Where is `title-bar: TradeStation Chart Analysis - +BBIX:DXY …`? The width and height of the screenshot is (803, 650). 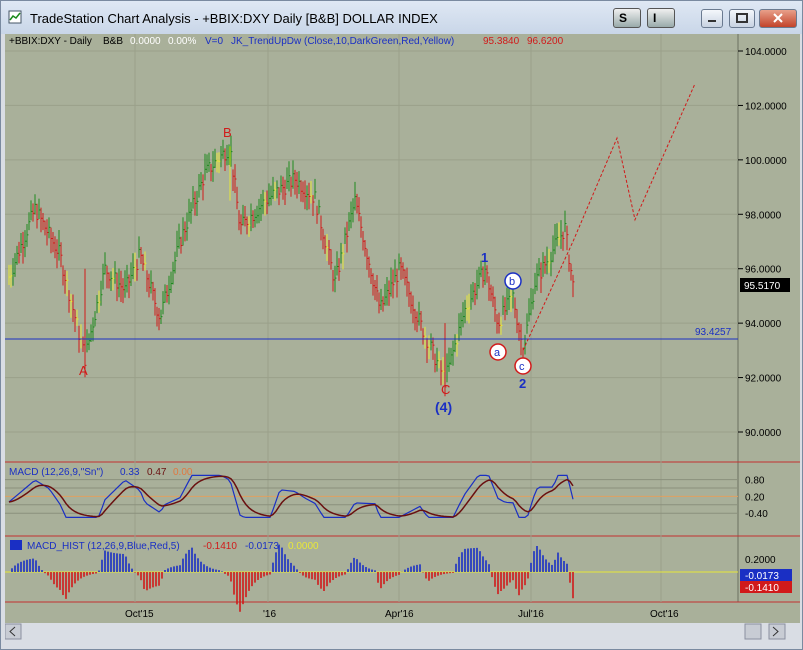 title-bar: TradeStation Chart Analysis - +BBIX:DXY … is located at coordinates (401, 17).